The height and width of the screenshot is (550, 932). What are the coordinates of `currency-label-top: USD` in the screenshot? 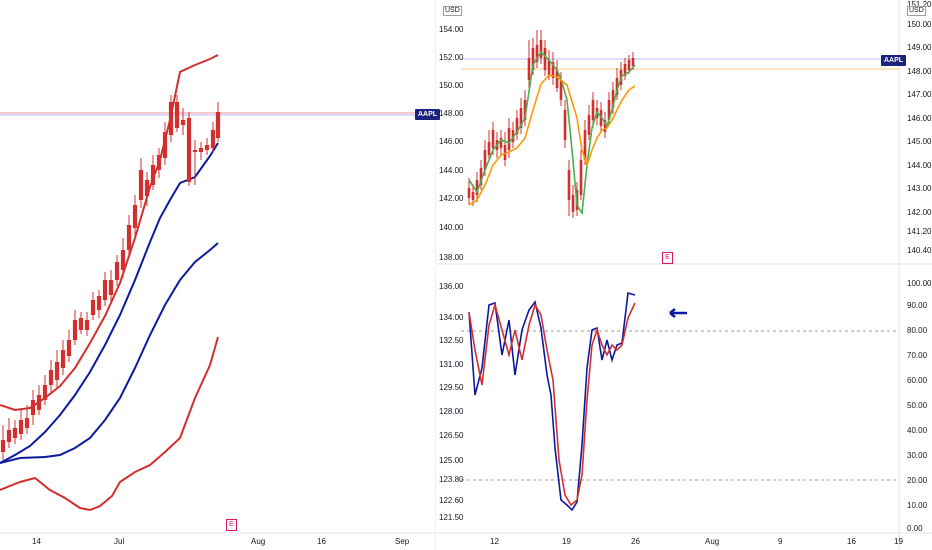 It's located at (452, 11).